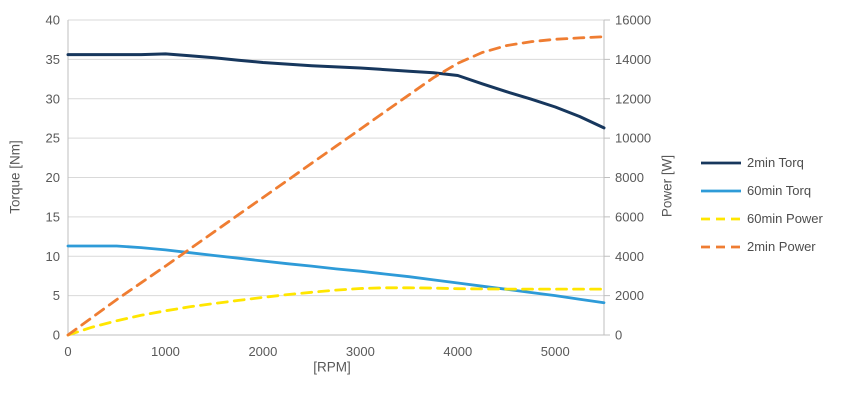 The height and width of the screenshot is (400, 844). What do you see at coordinates (53, 256) in the screenshot?
I see `y-left-tick-label: 10` at bounding box center [53, 256].